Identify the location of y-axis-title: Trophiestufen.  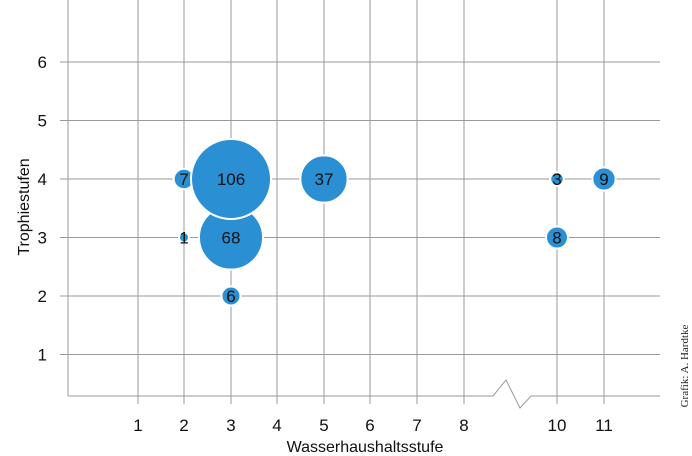
(24, 206).